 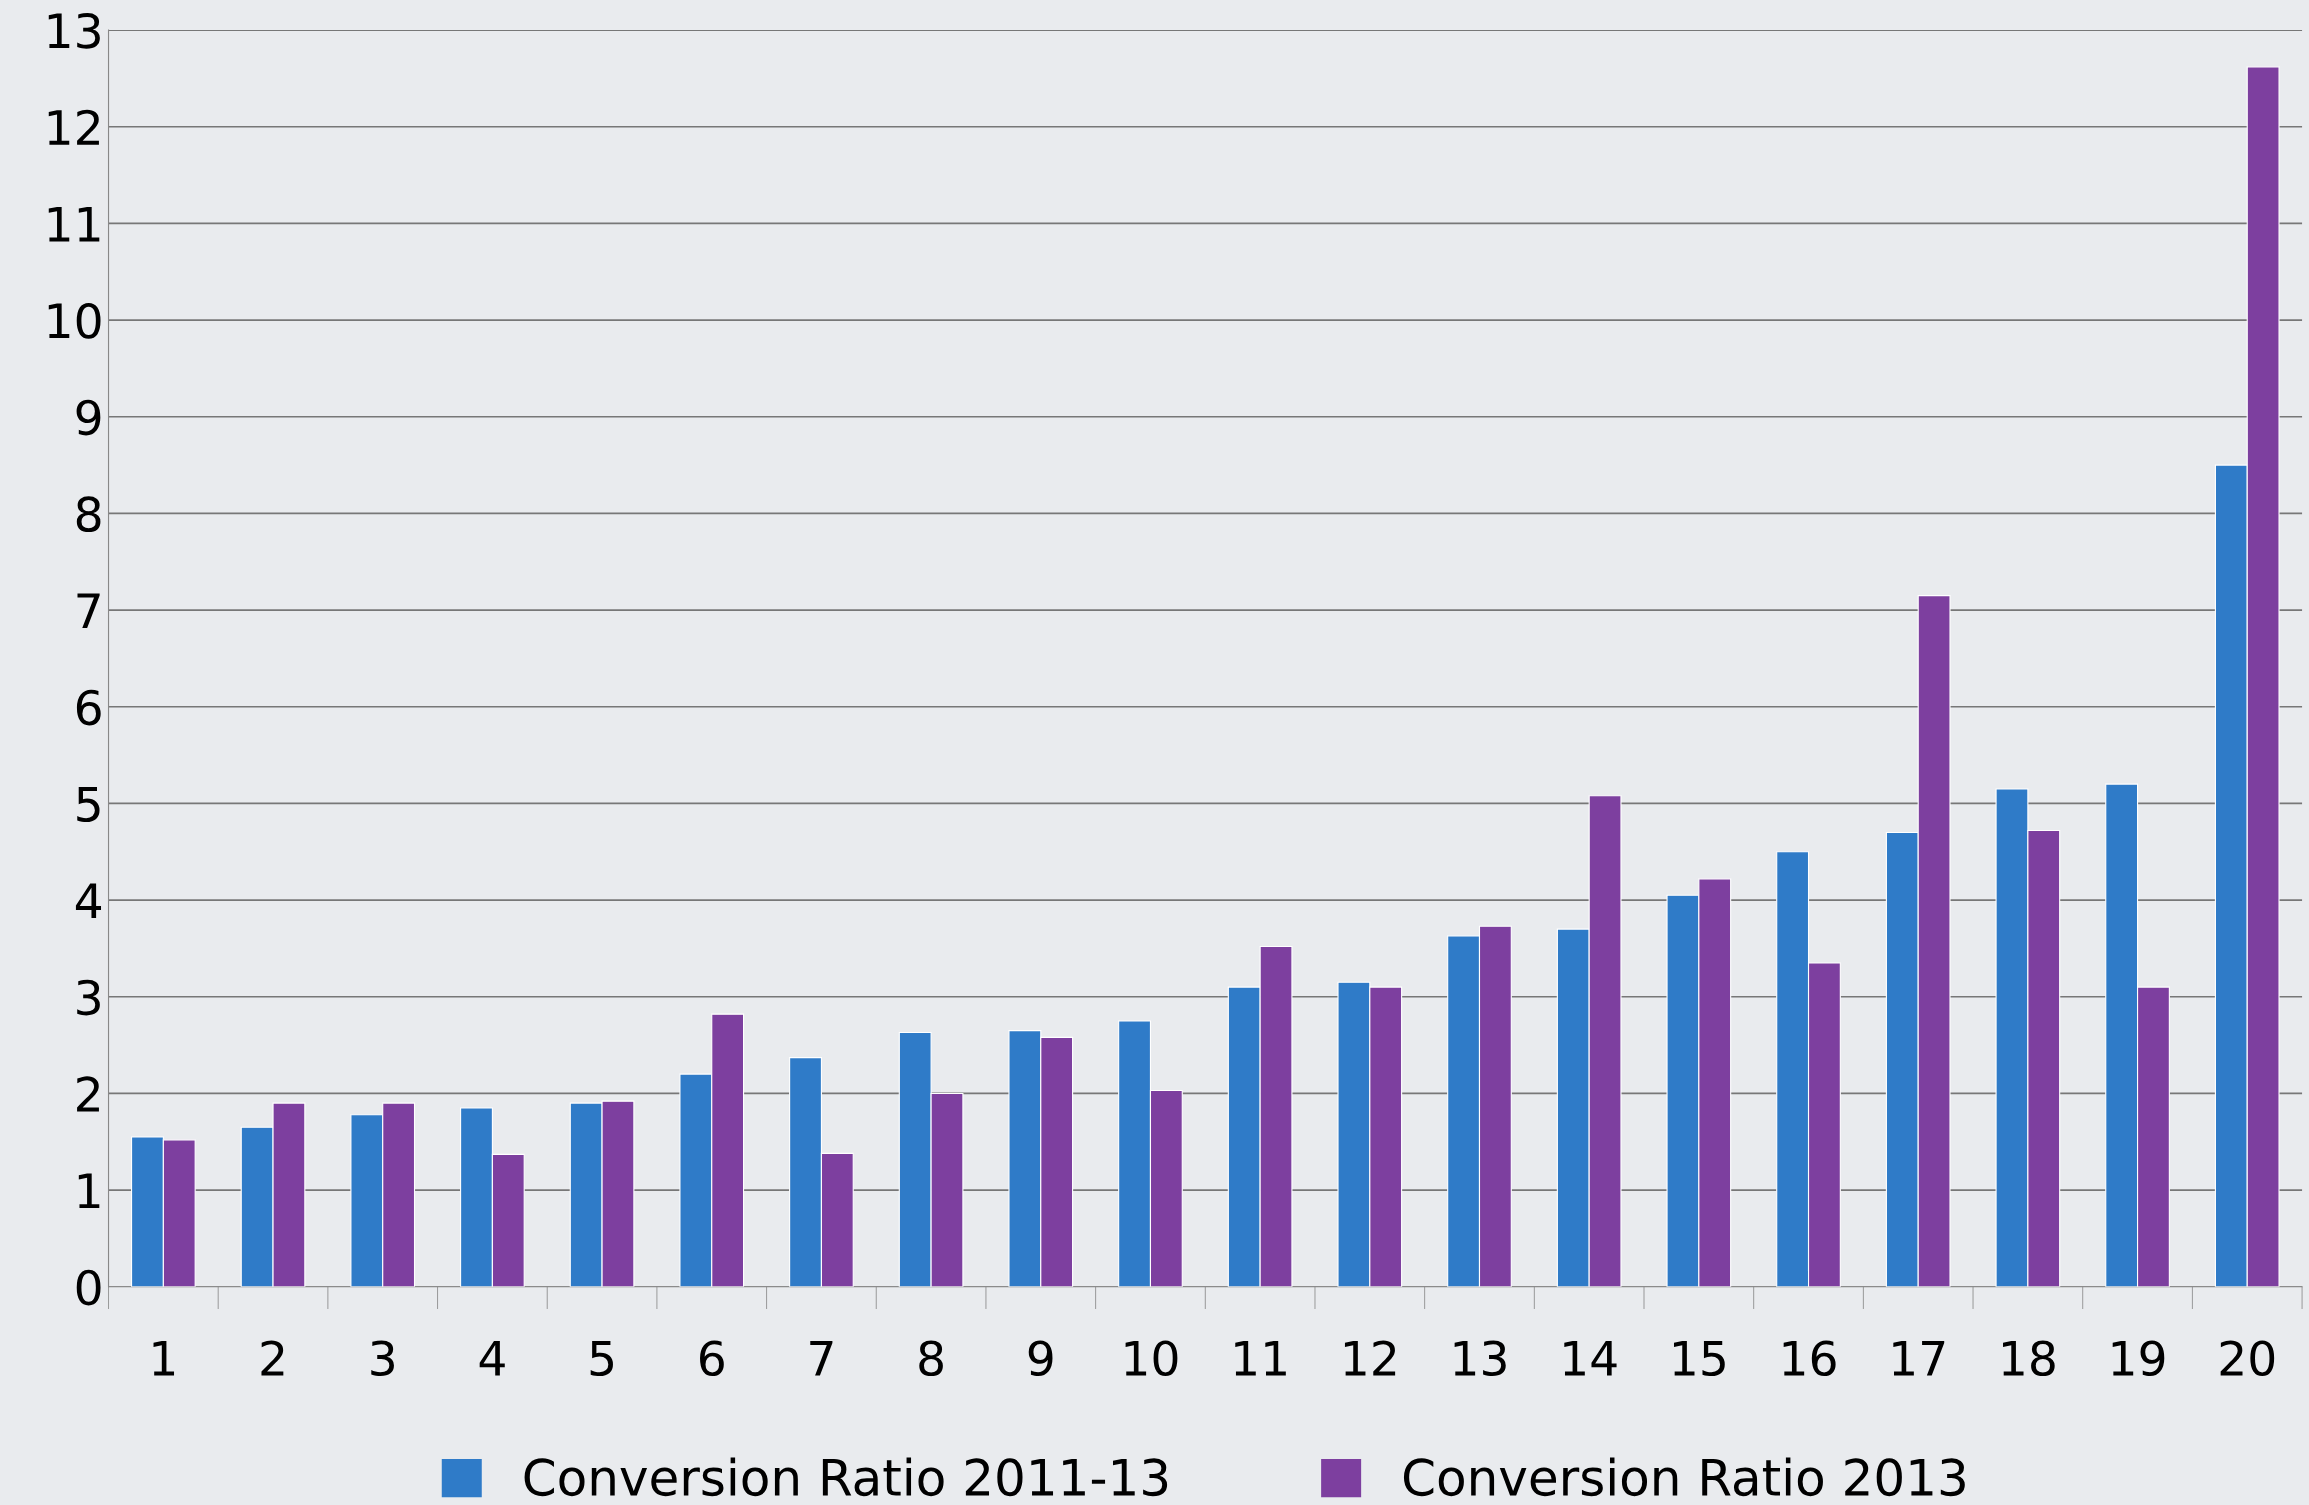 What do you see at coordinates (88, 707) in the screenshot?
I see `y-tick-label: 6` at bounding box center [88, 707].